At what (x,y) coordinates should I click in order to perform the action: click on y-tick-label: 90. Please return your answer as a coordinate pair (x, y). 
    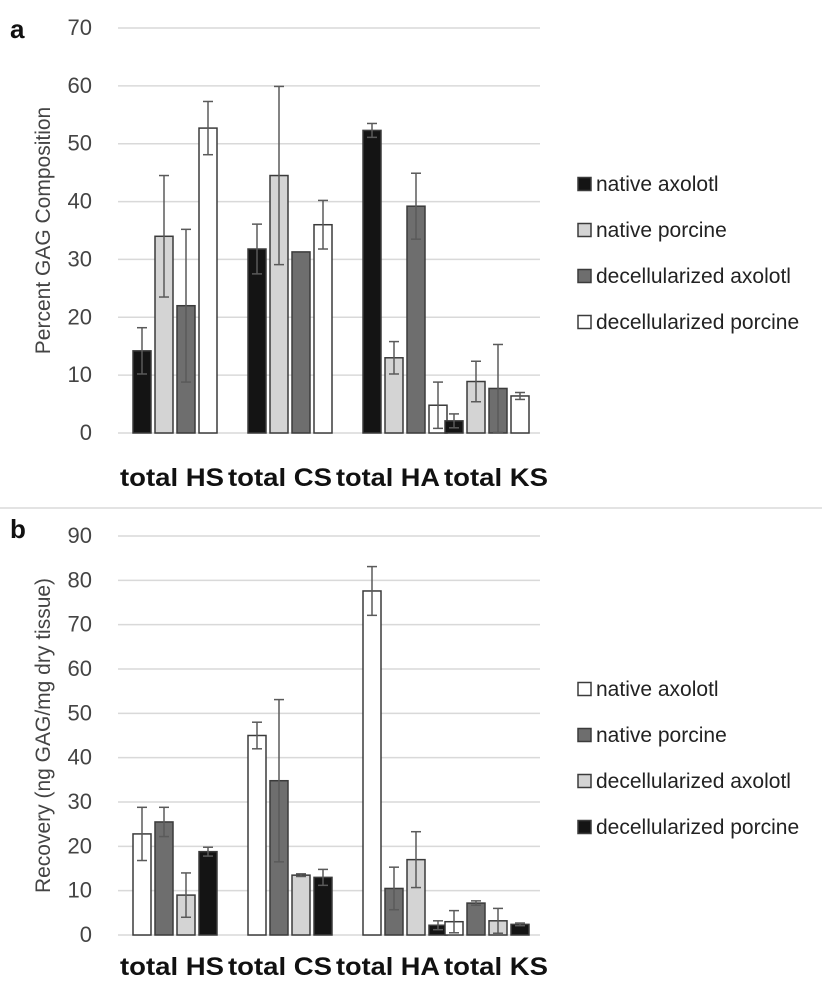
    Looking at the image, I should click on (80, 535).